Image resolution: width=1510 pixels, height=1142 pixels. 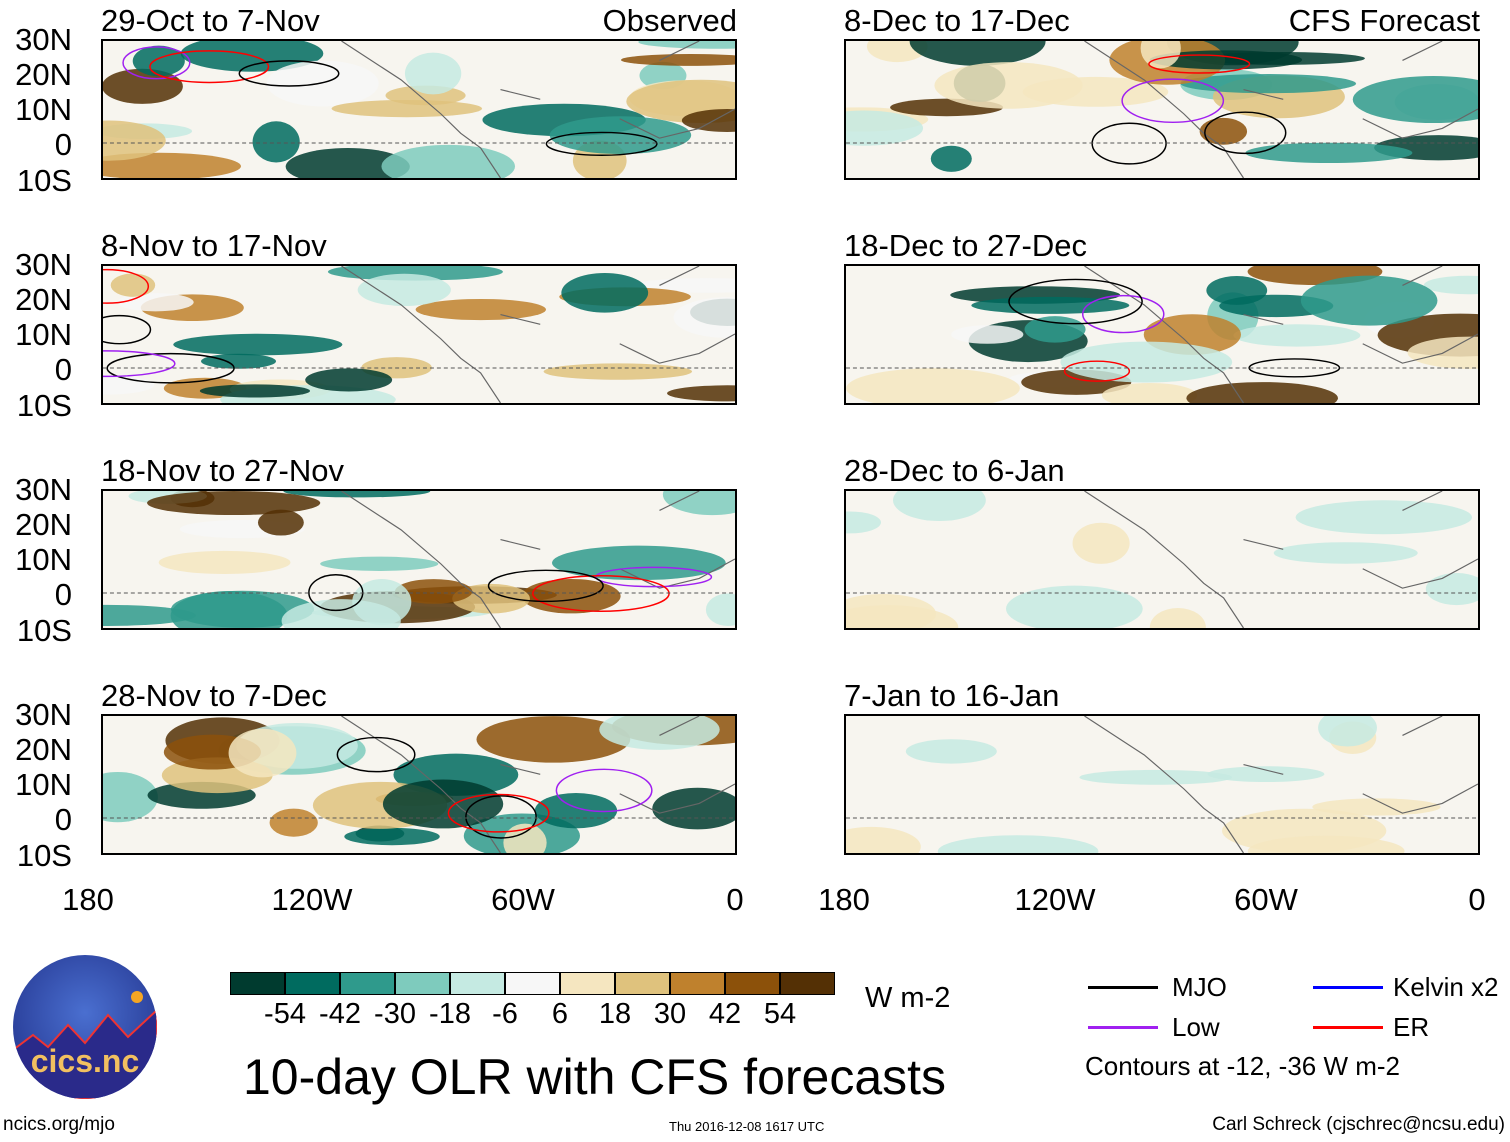 What do you see at coordinates (747, 1126) in the screenshot?
I see `footer-timestamp: Thu 2016-12-08 1617 UTC` at bounding box center [747, 1126].